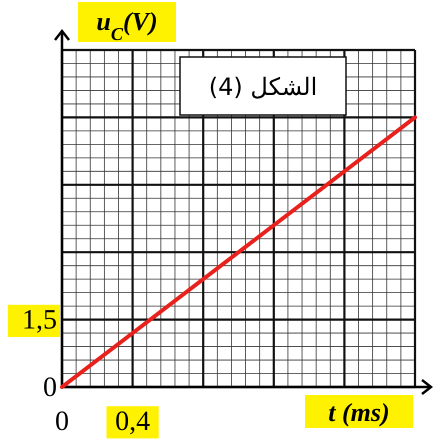 The height and width of the screenshot is (446, 433). I want to click on y-tick-label: 1,5, so click(39, 320).